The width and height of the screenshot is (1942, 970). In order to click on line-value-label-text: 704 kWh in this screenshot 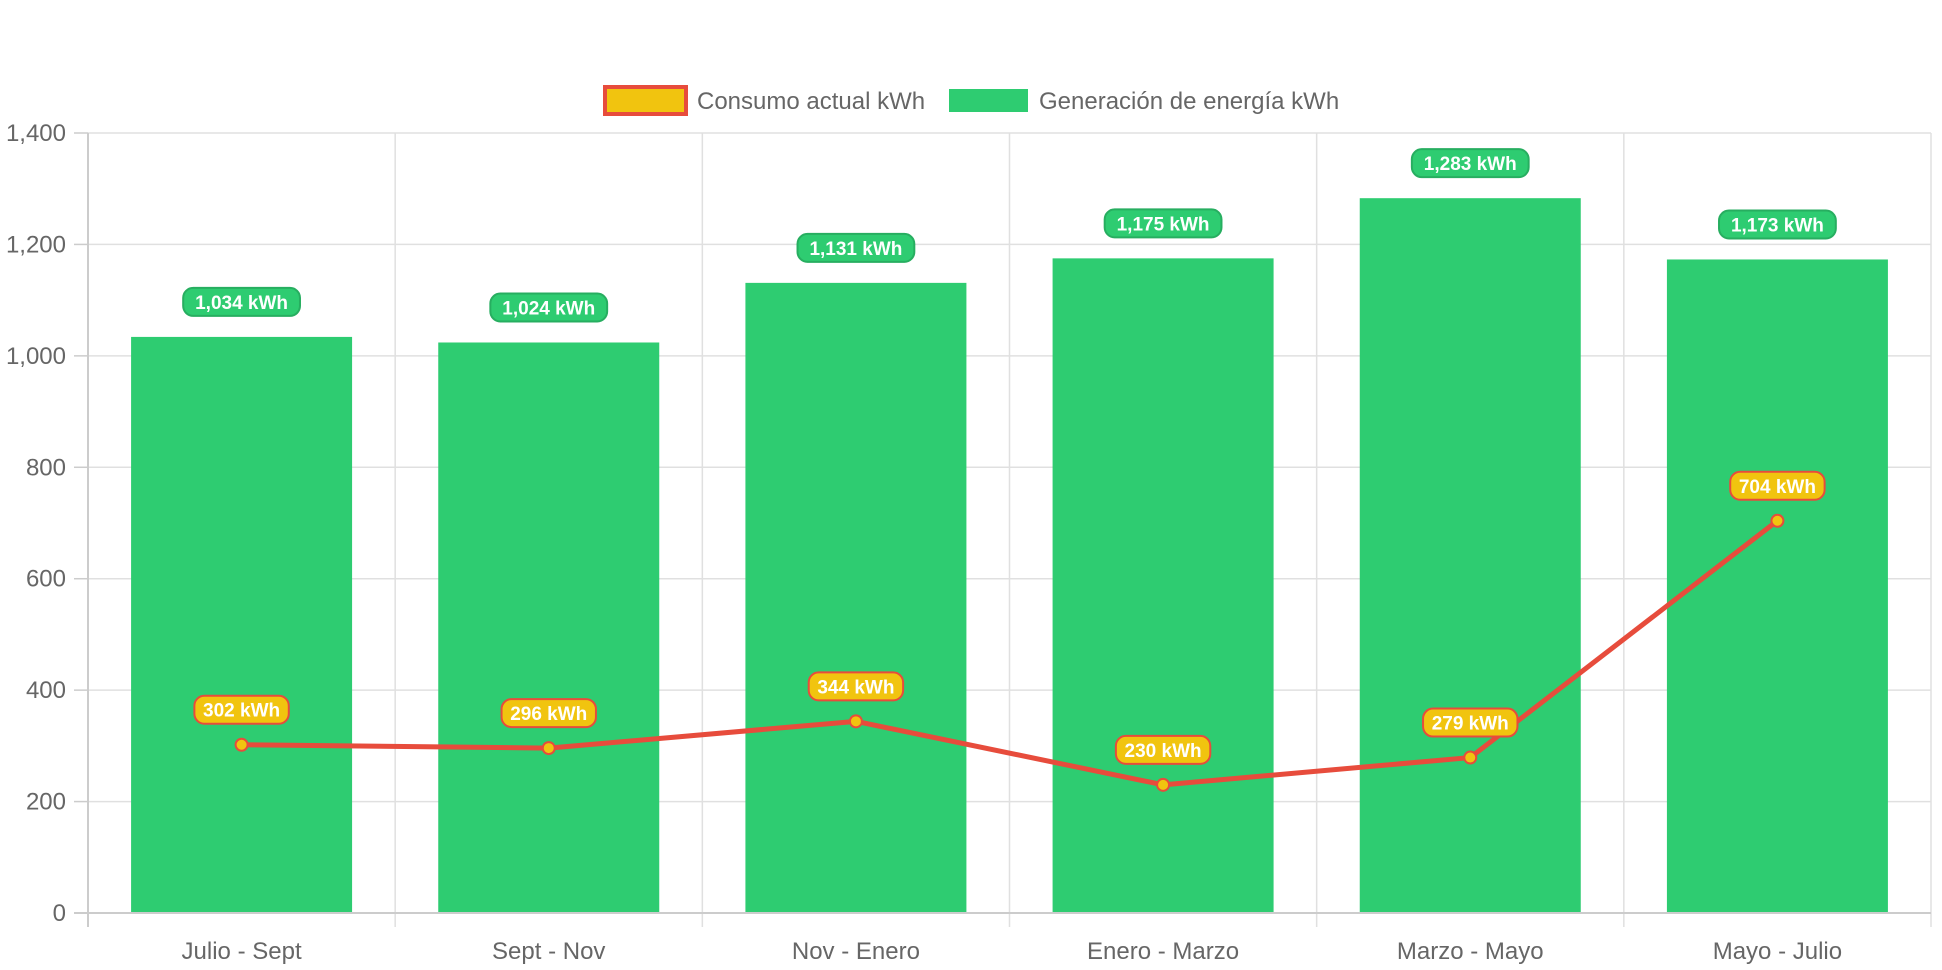, I will do `click(1777, 487)`.